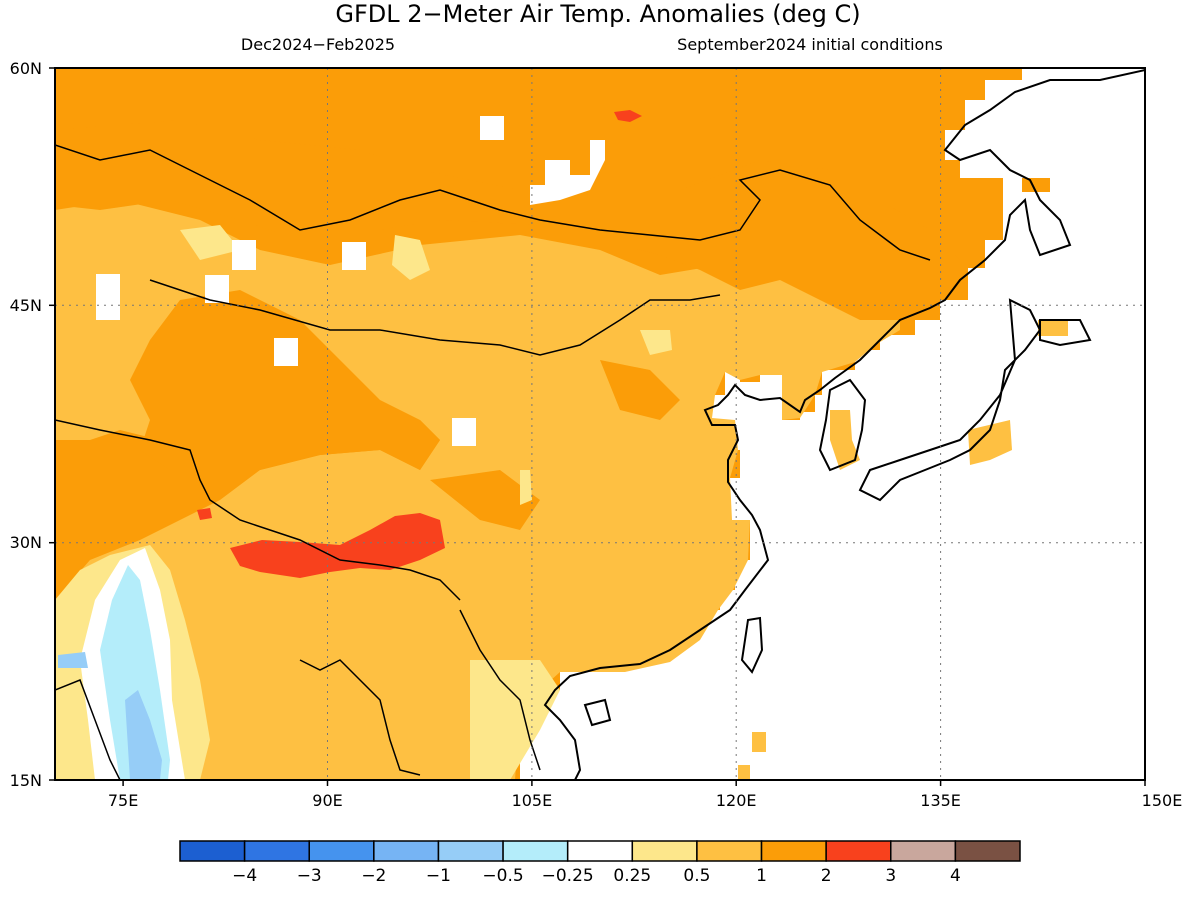  Describe the element at coordinates (1162, 800) in the screenshot. I see `lon-tick-label: 150E` at that location.